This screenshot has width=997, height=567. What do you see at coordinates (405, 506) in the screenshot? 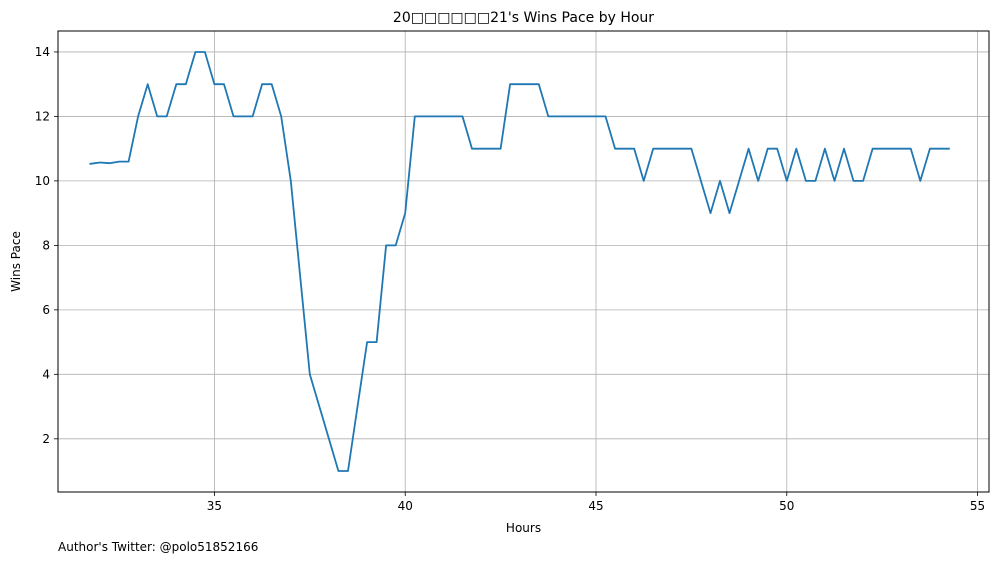
I see `x-tick-label: 40` at bounding box center [405, 506].